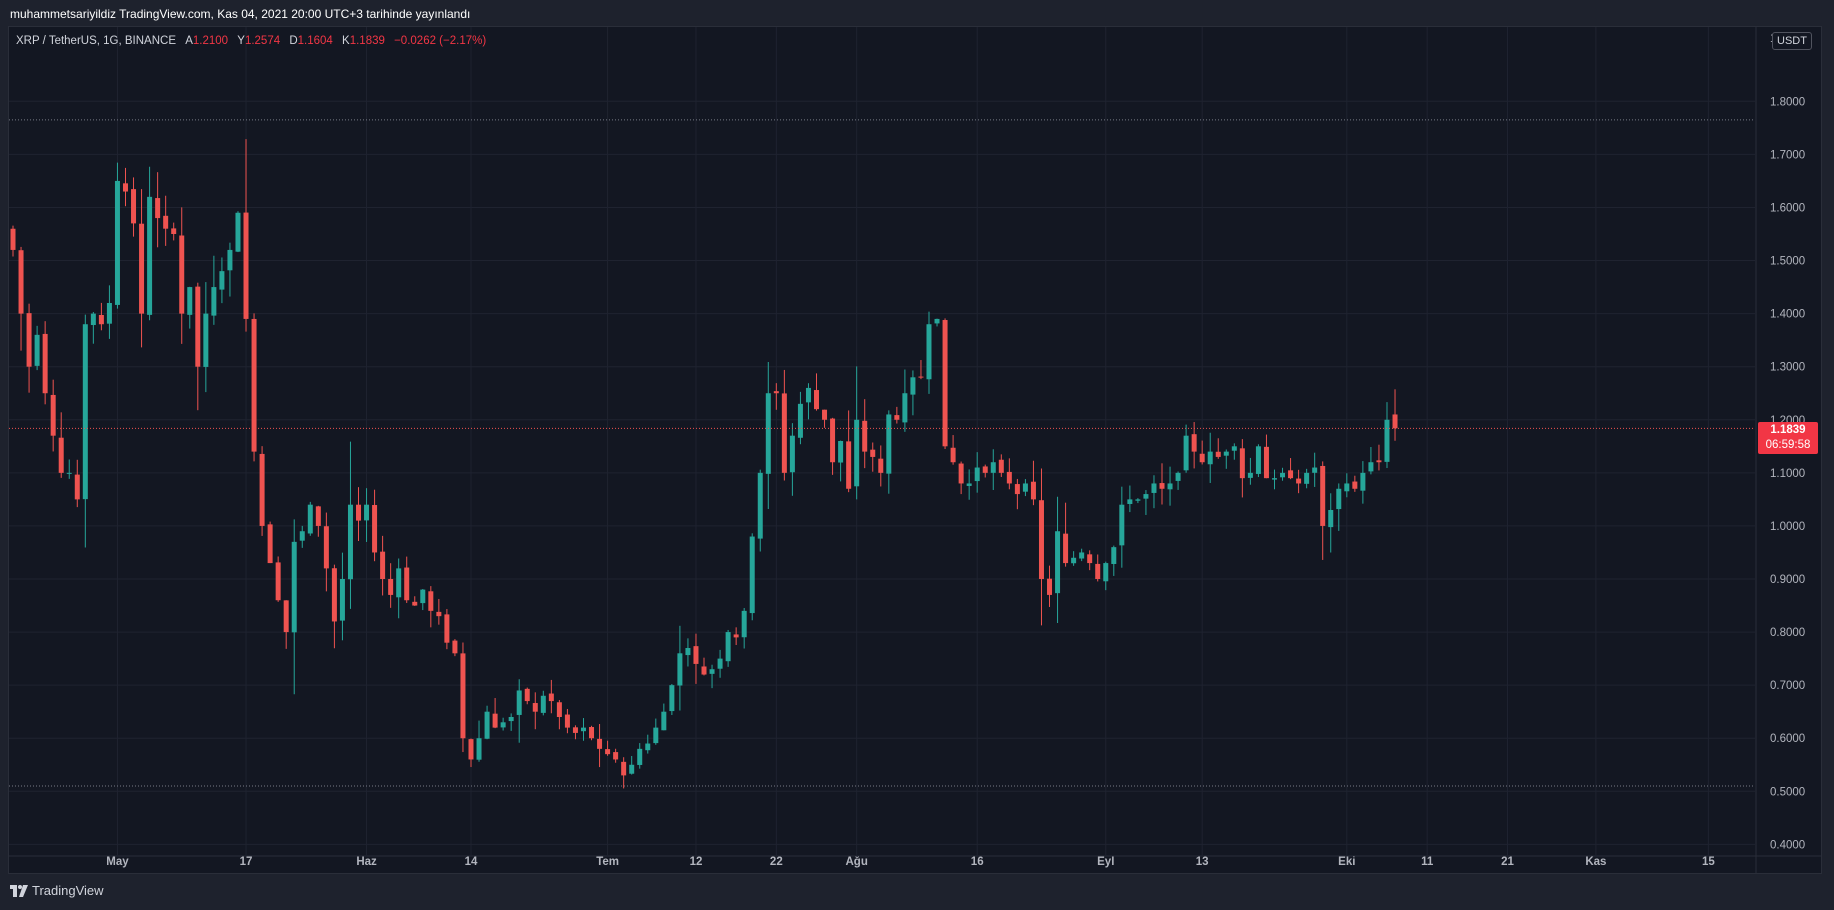  I want to click on x-tick-label: Eki, so click(1346, 862).